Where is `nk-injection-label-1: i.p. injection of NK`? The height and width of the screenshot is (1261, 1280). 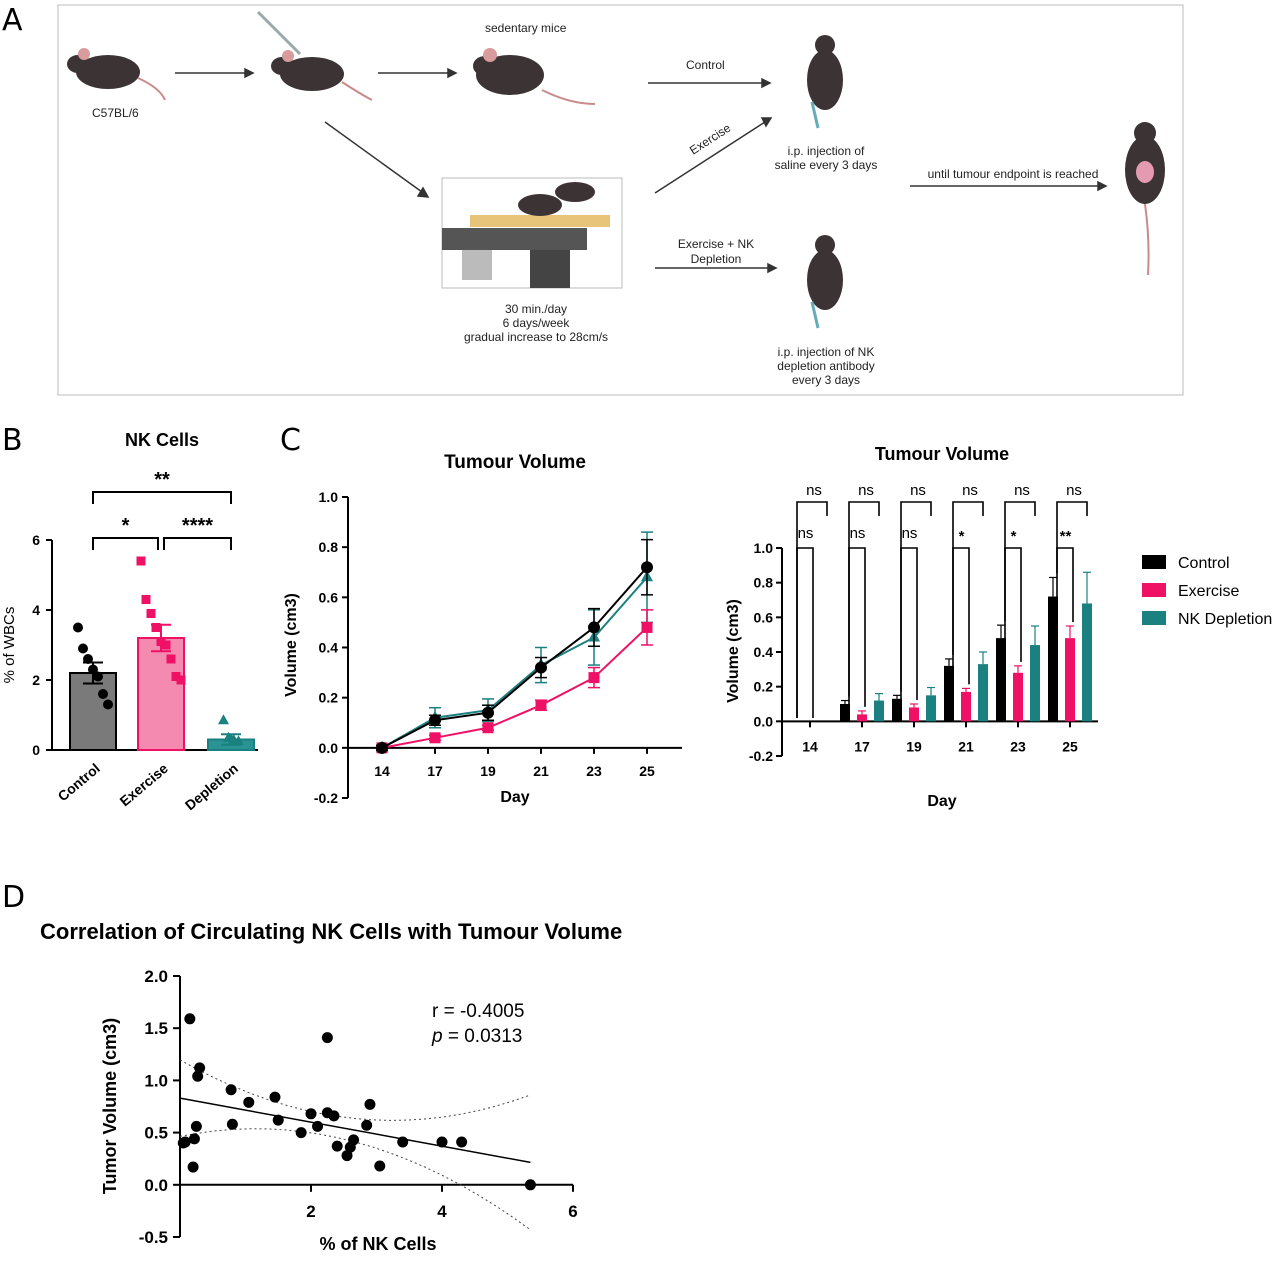 nk-injection-label-1: i.p. injection of NK is located at coordinates (826, 352).